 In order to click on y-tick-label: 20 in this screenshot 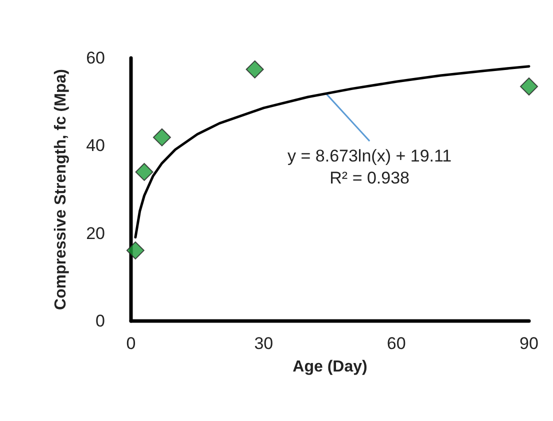, I will do `click(95, 233)`.